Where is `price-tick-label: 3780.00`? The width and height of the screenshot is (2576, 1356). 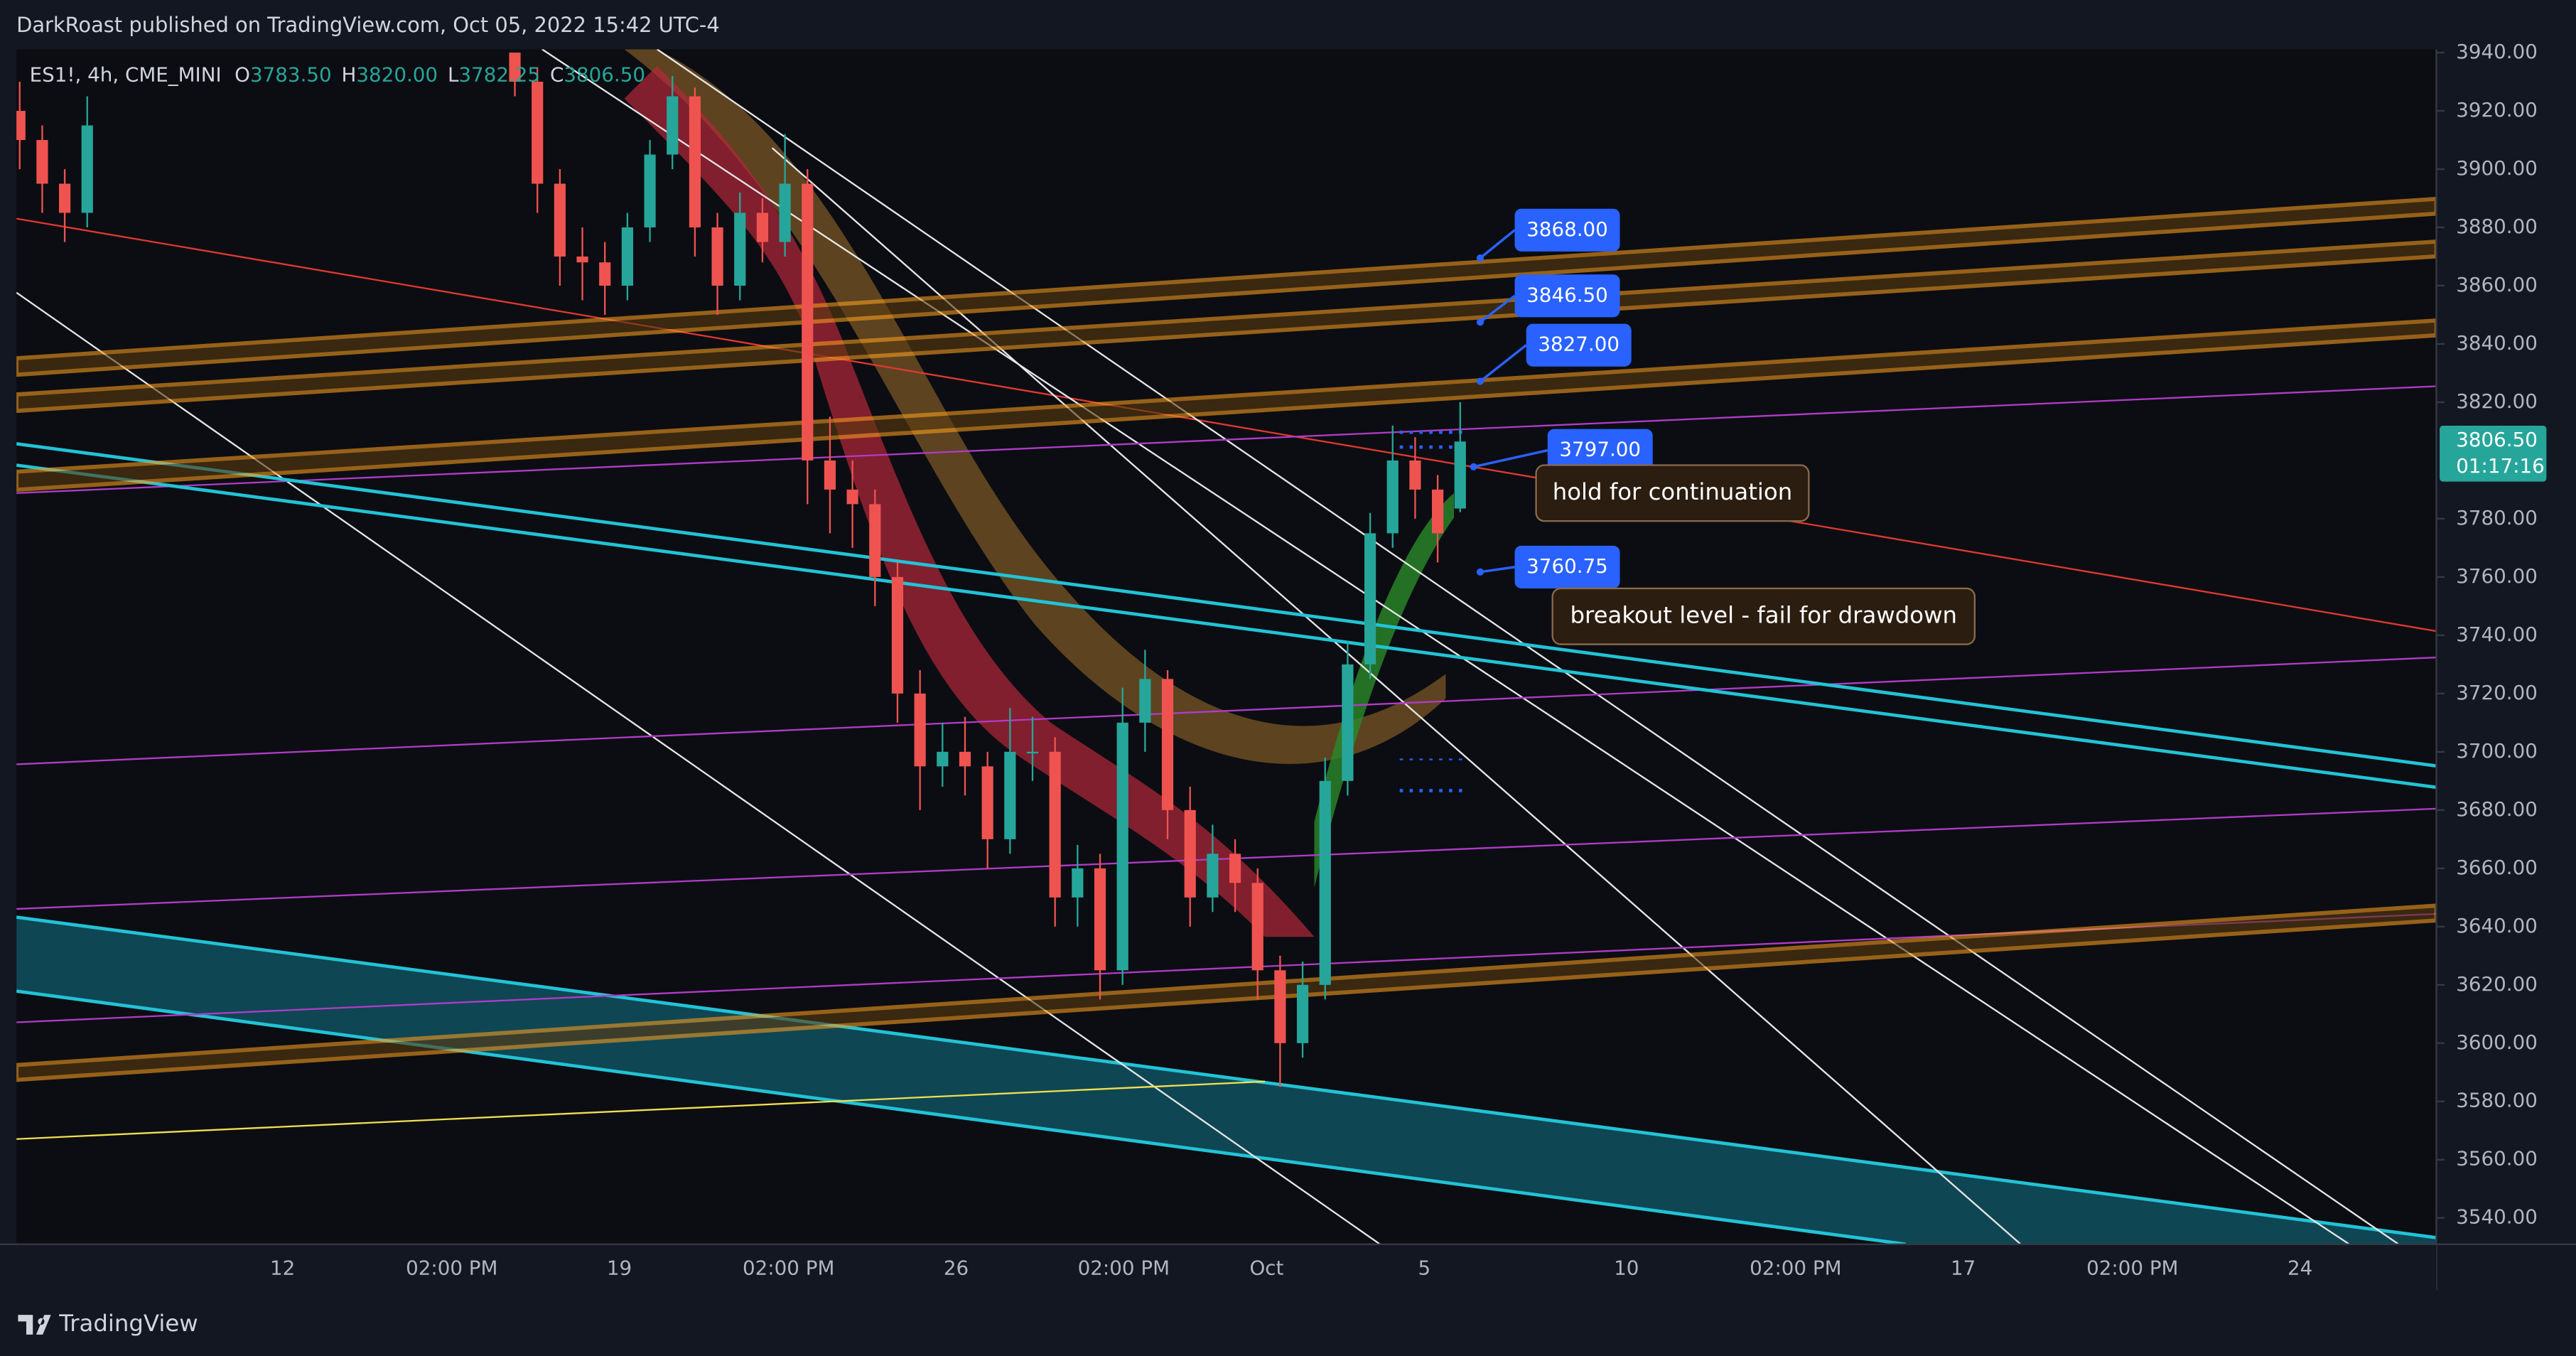
price-tick-label: 3780.00 is located at coordinates (2497, 517).